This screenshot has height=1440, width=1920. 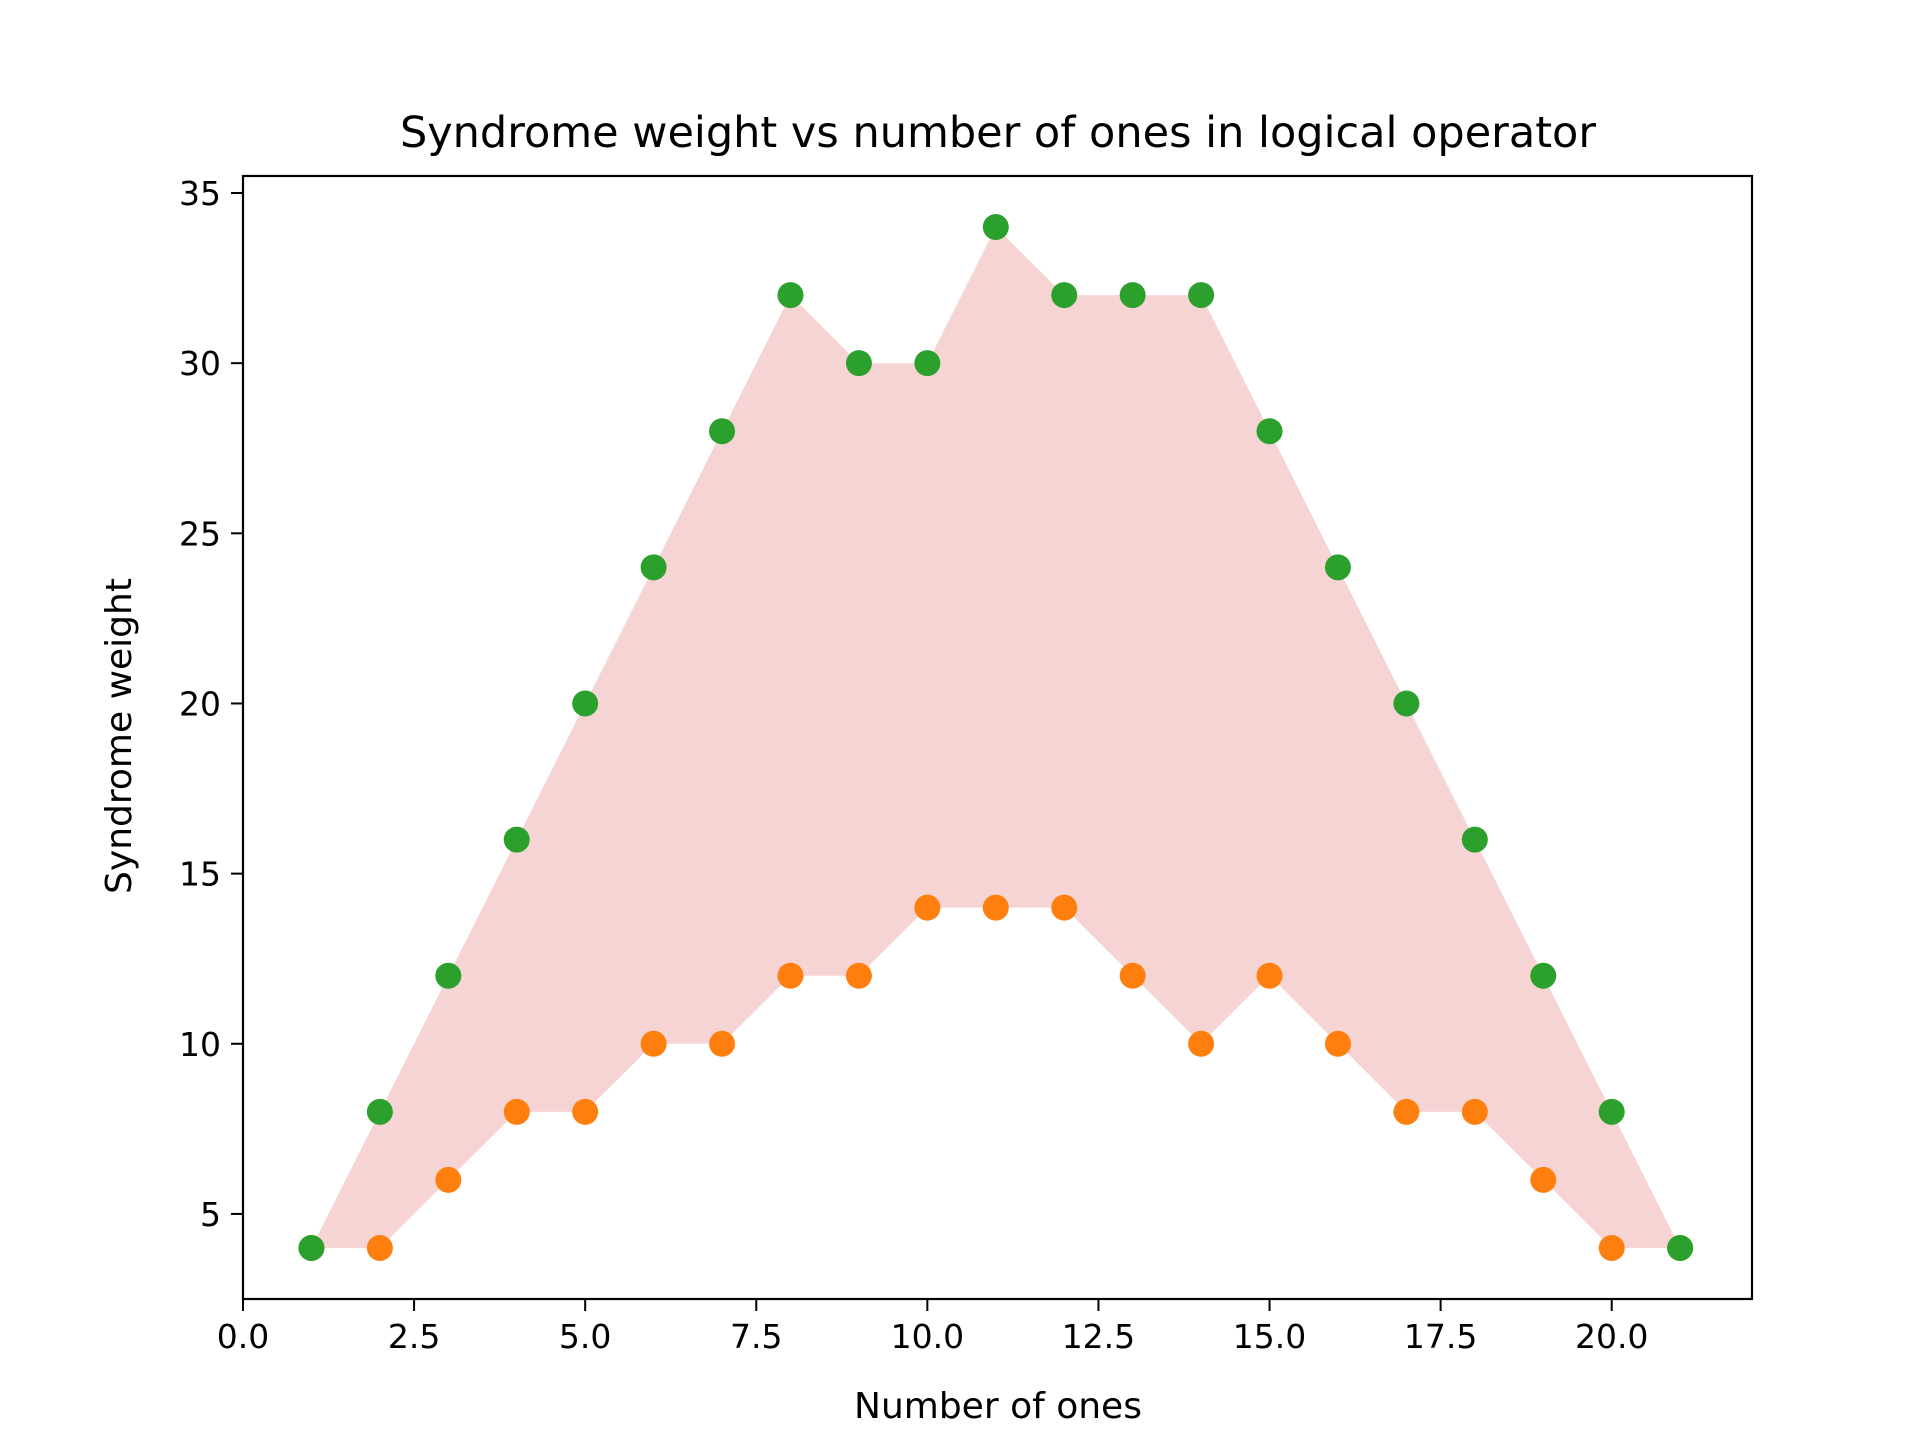 I want to click on x-tick-label: 12.5, so click(x=1098, y=1336).